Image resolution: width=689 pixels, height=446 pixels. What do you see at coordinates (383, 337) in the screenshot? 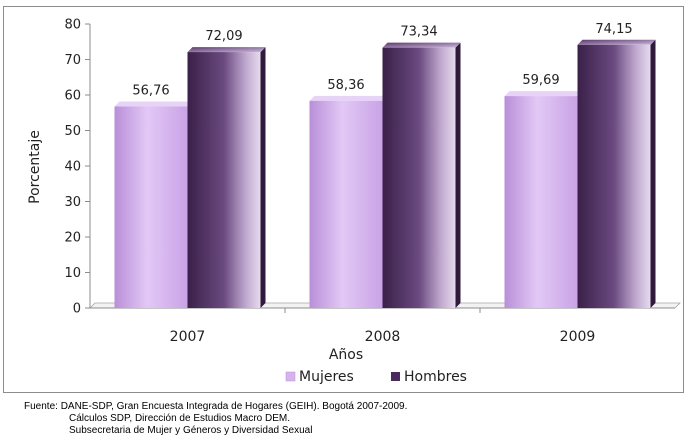
I see `x-tick-label: 2008` at bounding box center [383, 337].